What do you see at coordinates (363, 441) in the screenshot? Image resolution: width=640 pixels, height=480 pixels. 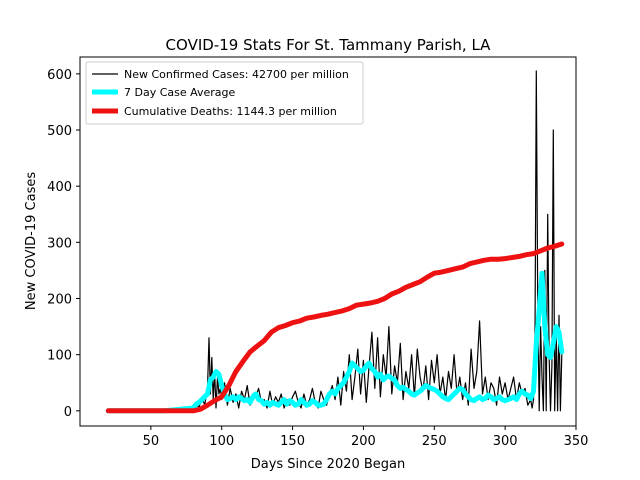 I see `x-tick-label: 200` at bounding box center [363, 441].